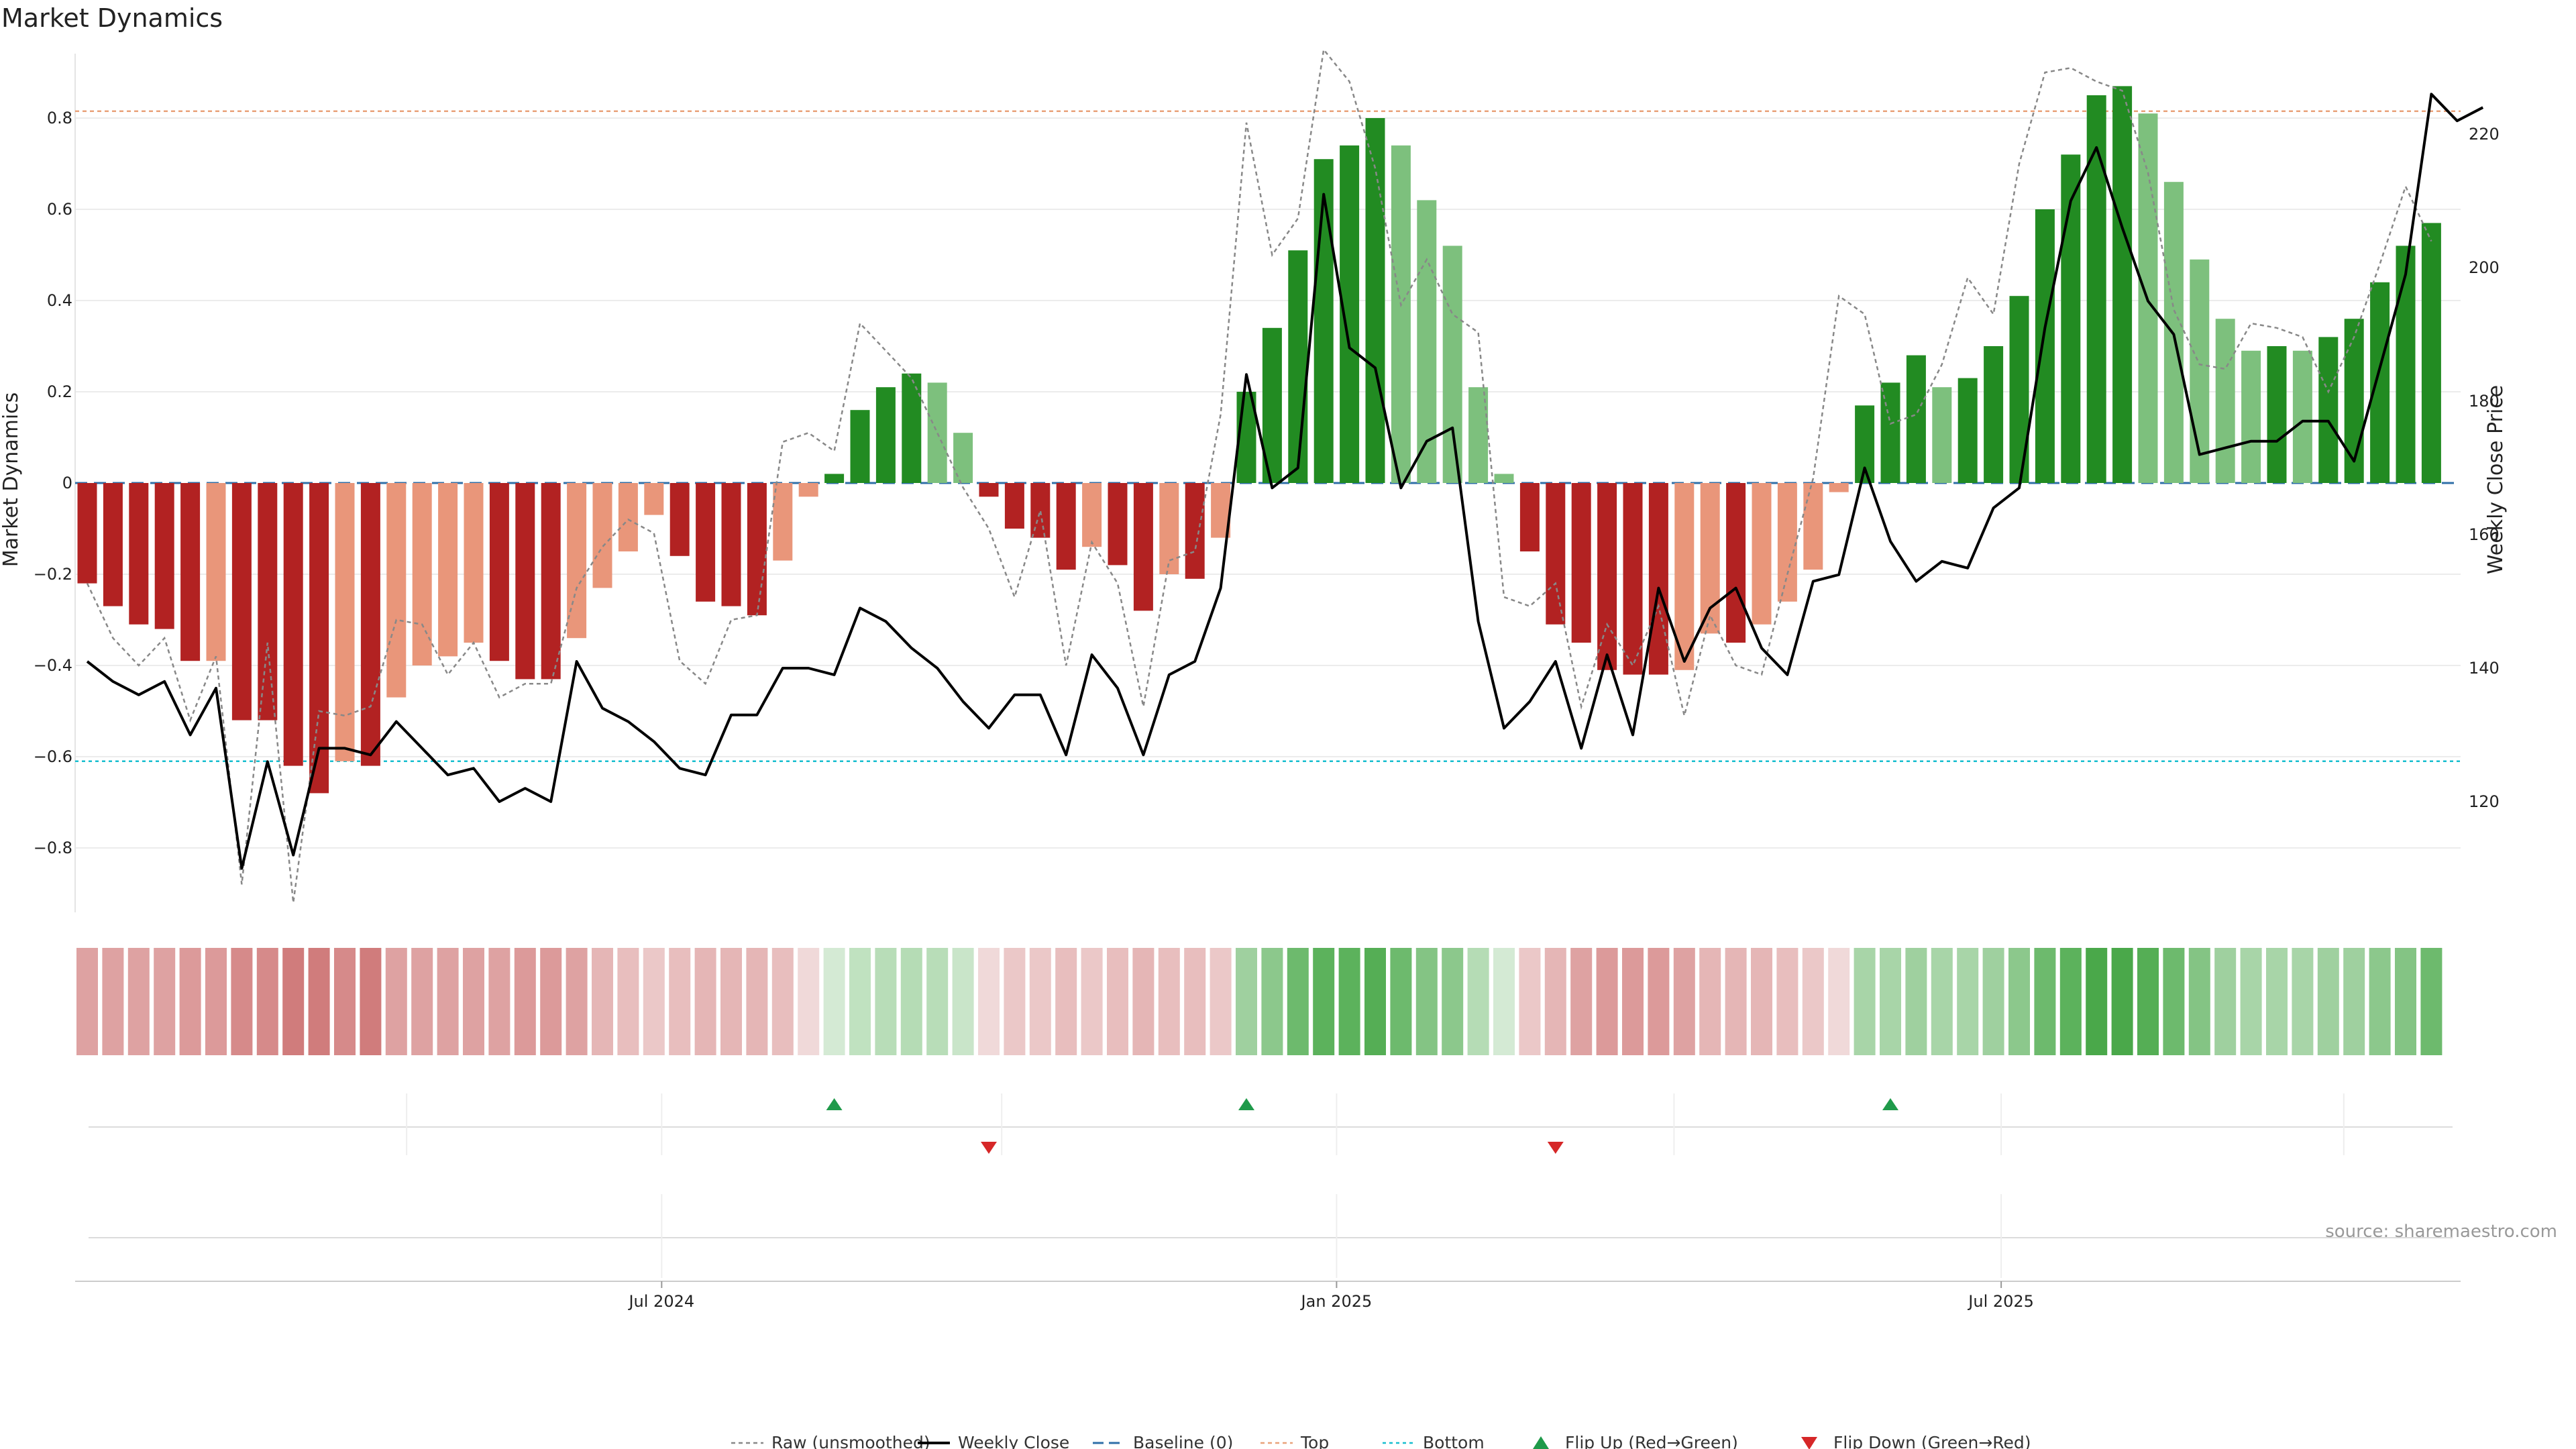 This screenshot has width=2576, height=1449. What do you see at coordinates (2496, 479) in the screenshot?
I see `right-axis-label: Weekly Close Price` at bounding box center [2496, 479].